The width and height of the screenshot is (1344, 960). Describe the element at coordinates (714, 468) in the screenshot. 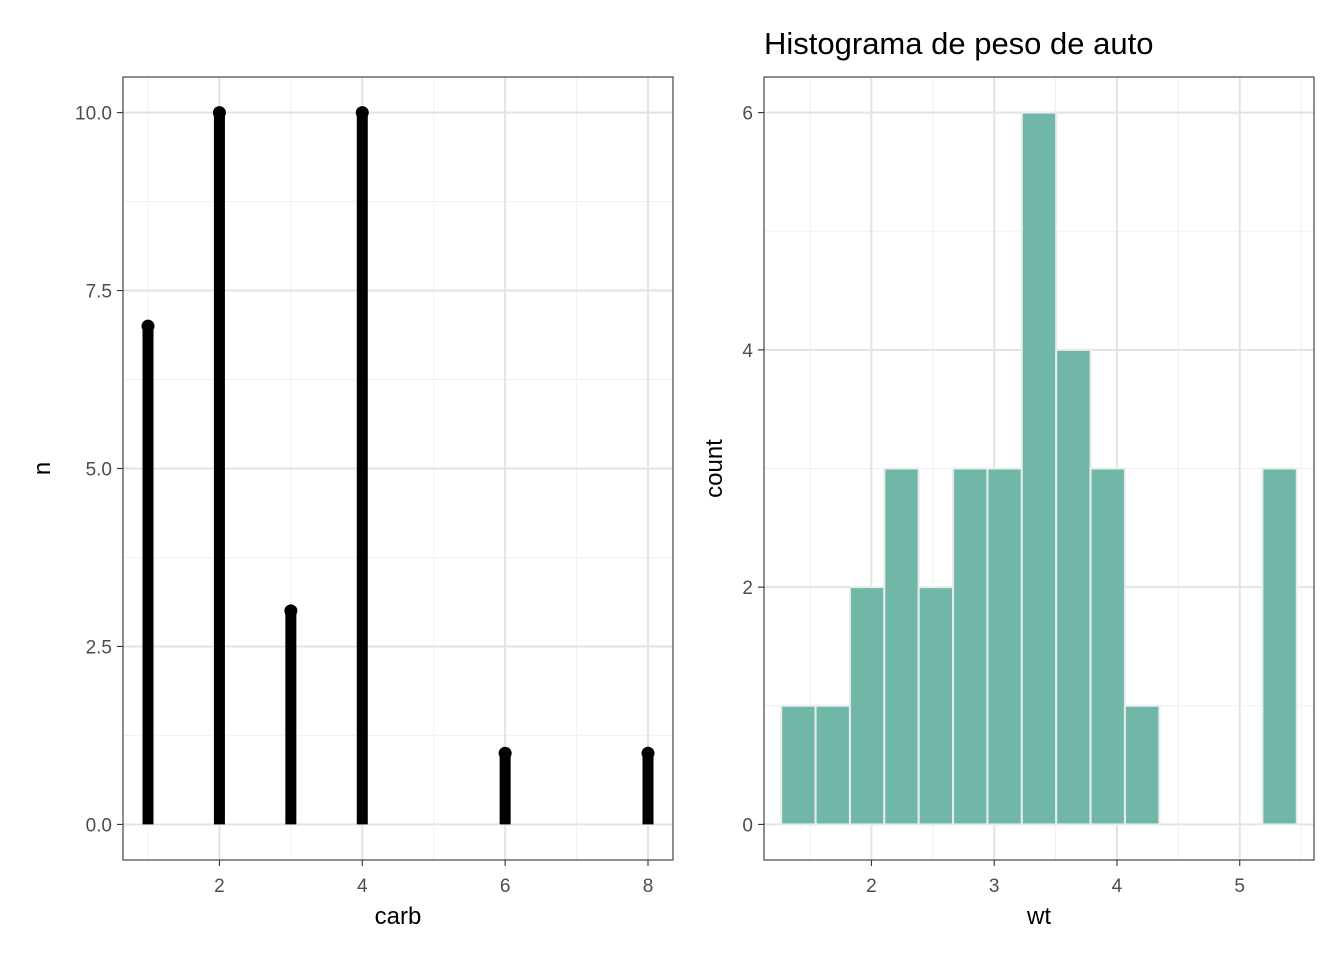

I see `right-y-axis-title: count` at that location.